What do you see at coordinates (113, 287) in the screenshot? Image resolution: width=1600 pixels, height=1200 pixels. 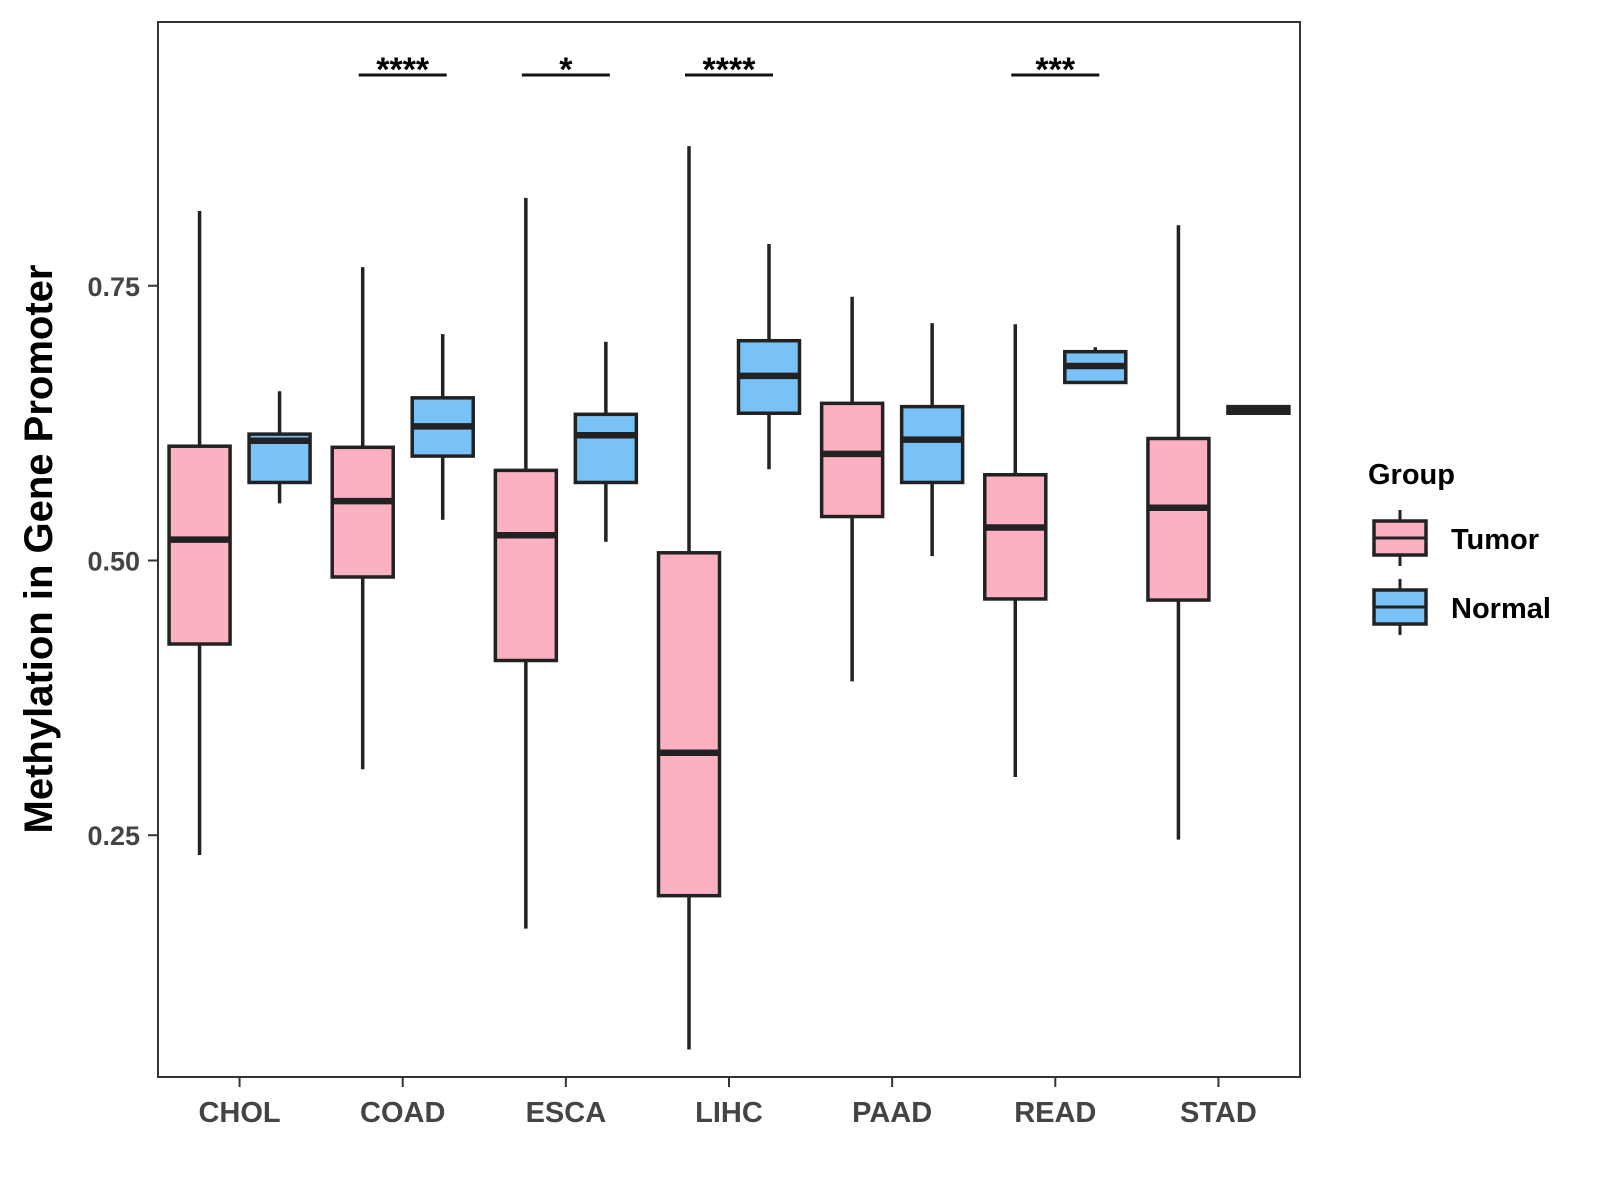 I see `y-tick-label-2: 0.75` at bounding box center [113, 287].